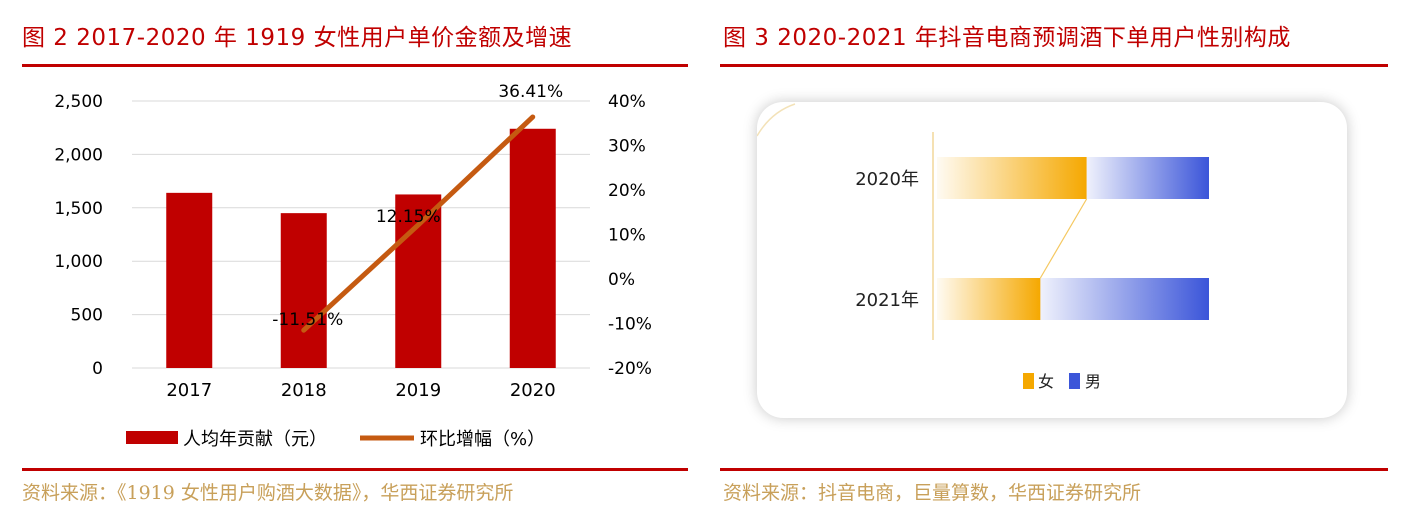 The width and height of the screenshot is (1423, 517). Describe the element at coordinates (297, 38) in the screenshot. I see `left-figure-title: 图 2 2017-2020 年 1919 女性用户单价金额及增速` at that location.